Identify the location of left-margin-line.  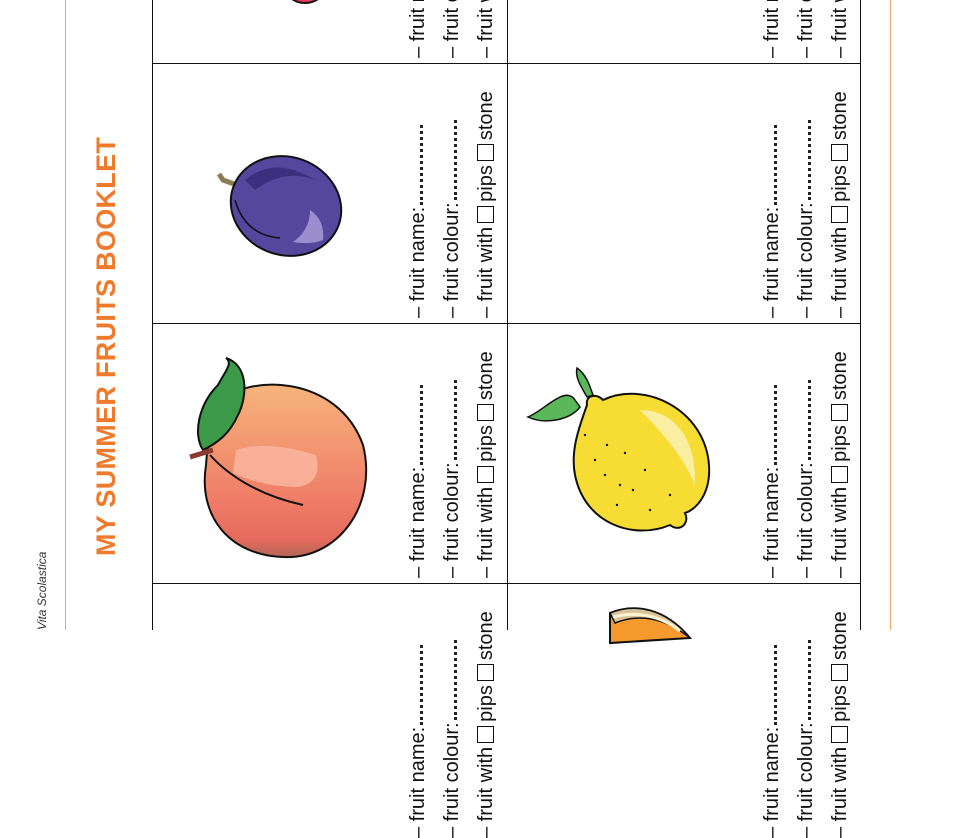
(65, 315).